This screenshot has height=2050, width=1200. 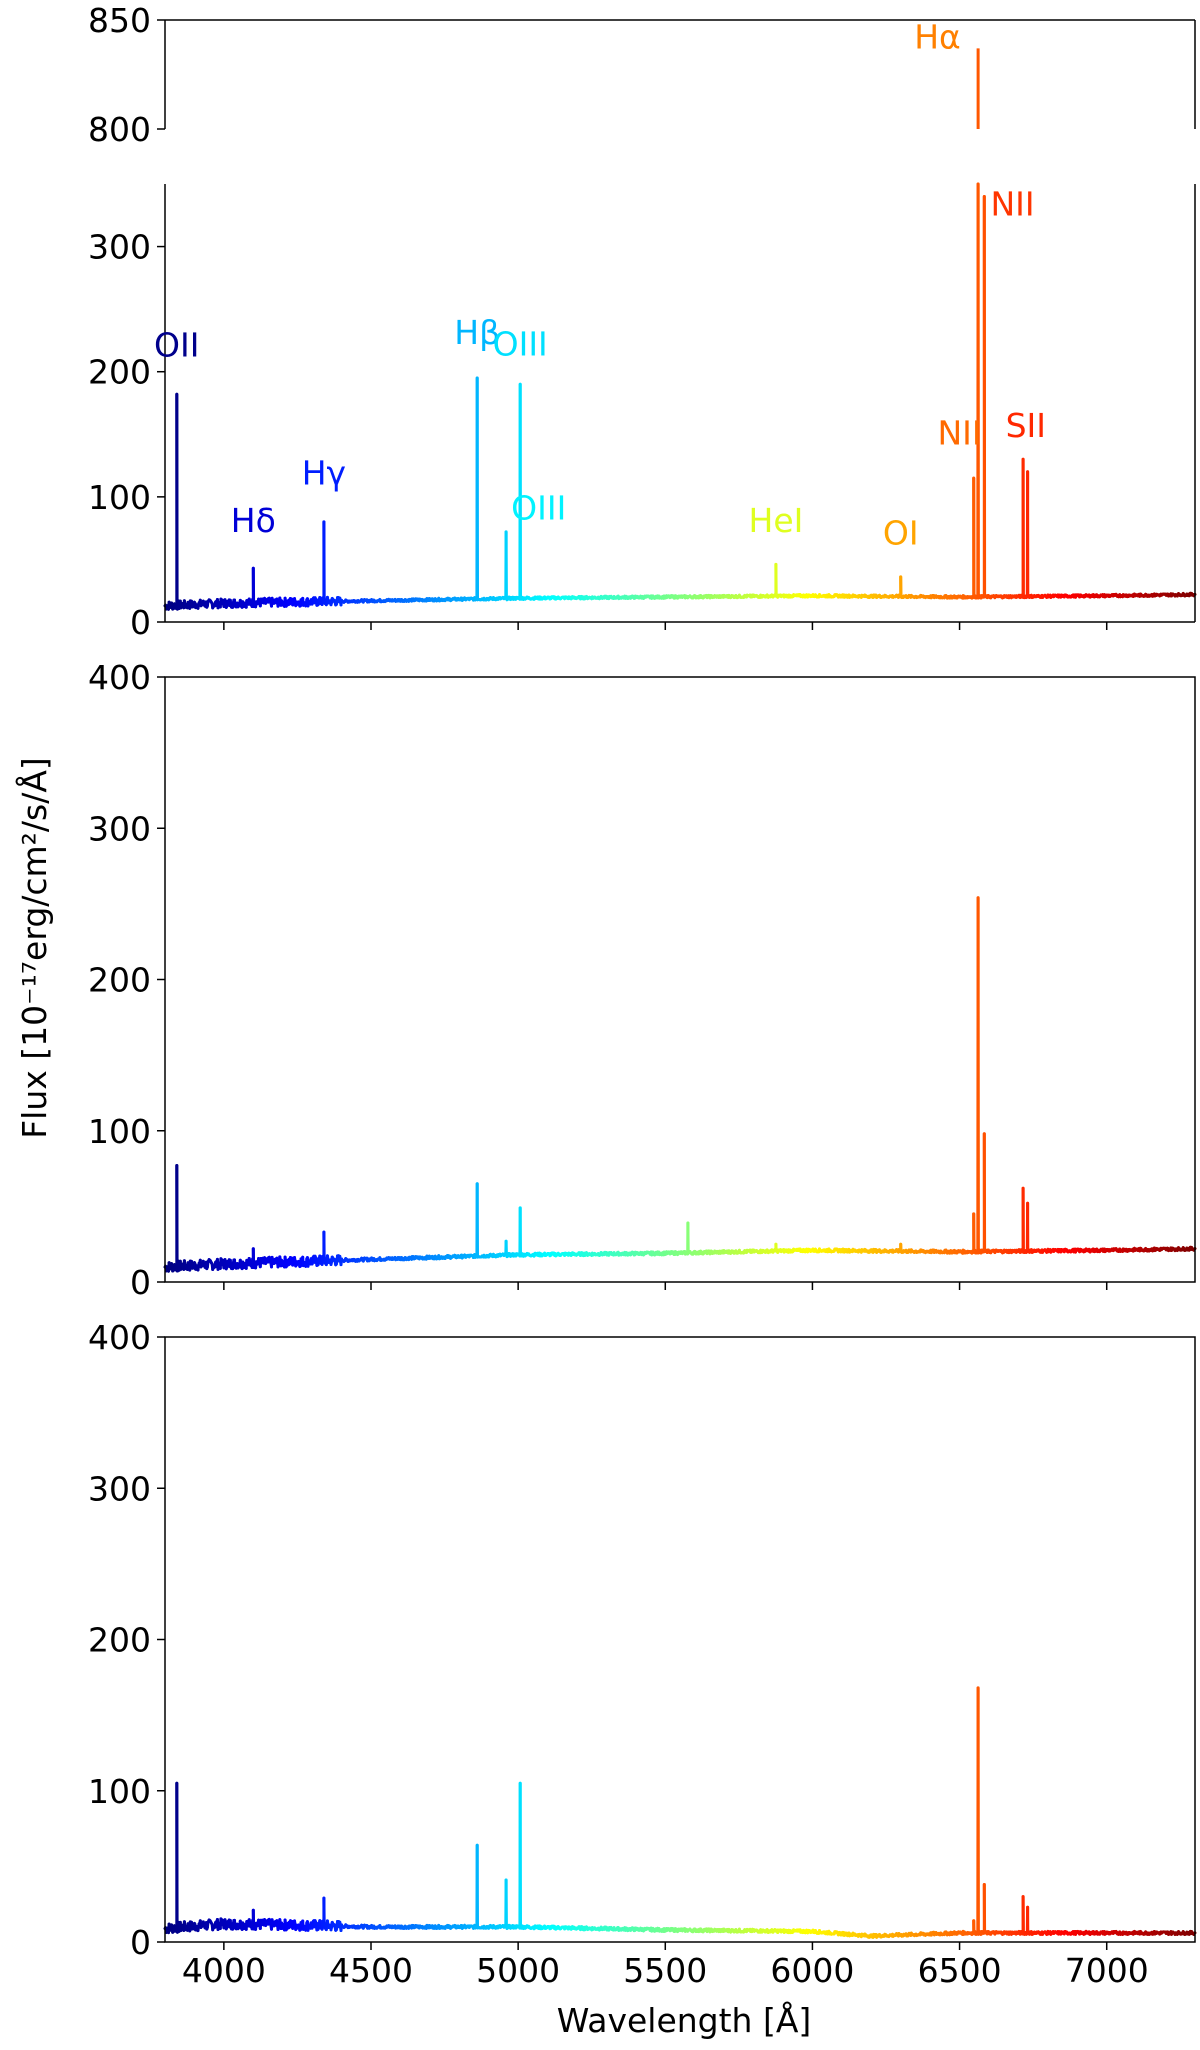 I want to click on line-label: Hα, so click(x=937, y=36).